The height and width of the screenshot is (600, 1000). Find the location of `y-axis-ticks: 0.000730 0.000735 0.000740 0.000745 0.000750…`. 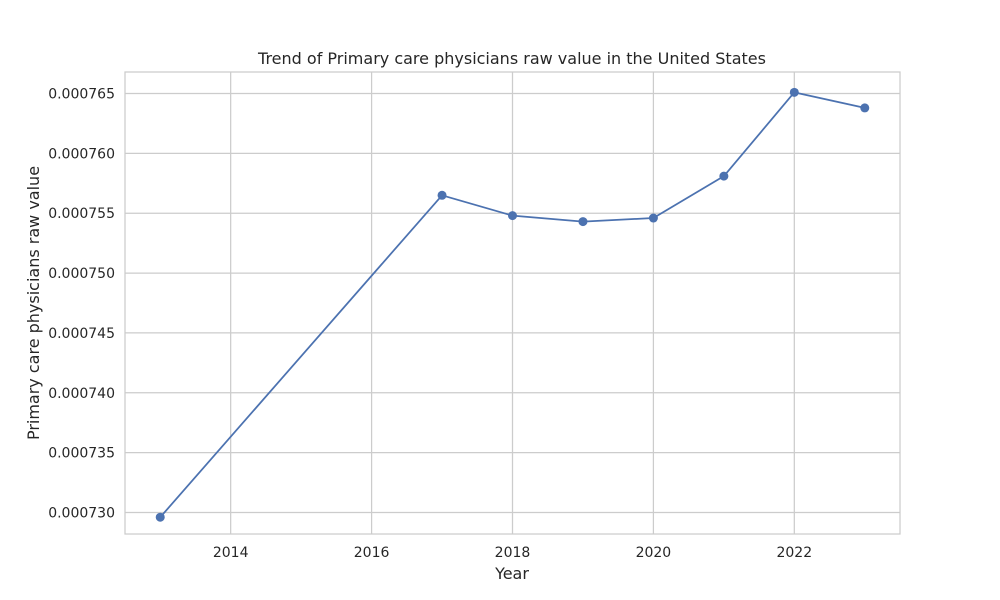

y-axis-ticks: 0.000730 0.000735 0.000740 0.000745 0.000750… is located at coordinates (81, 304).